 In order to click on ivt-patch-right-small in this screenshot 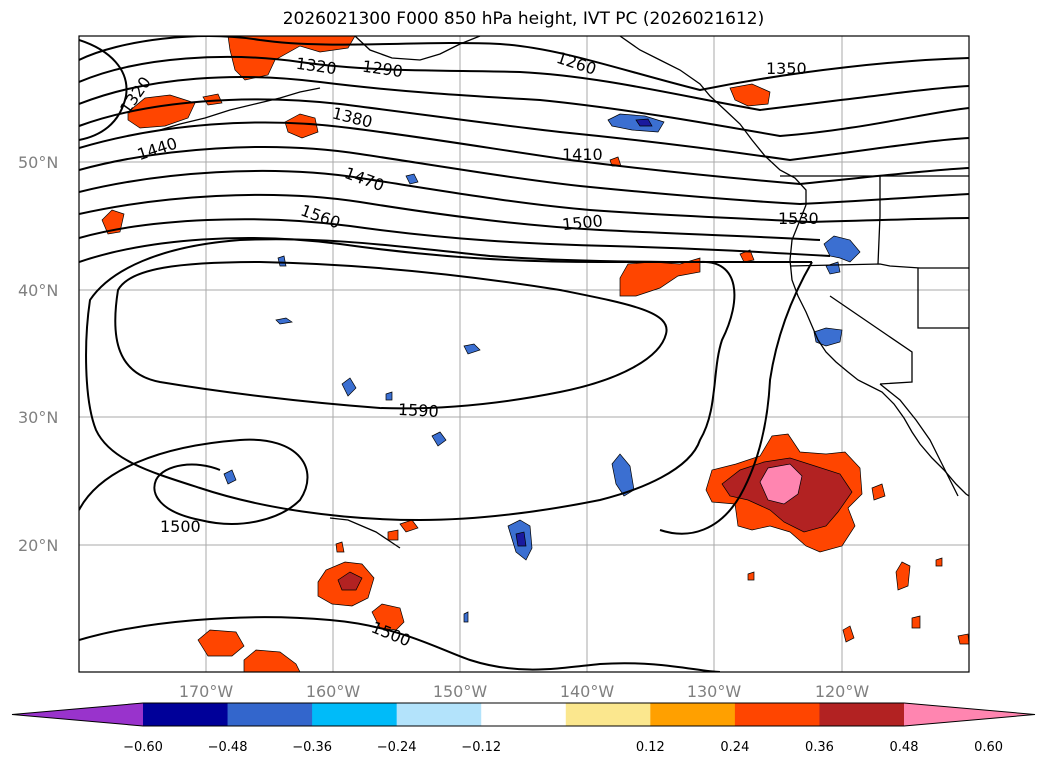, I will do `click(878, 492)`.